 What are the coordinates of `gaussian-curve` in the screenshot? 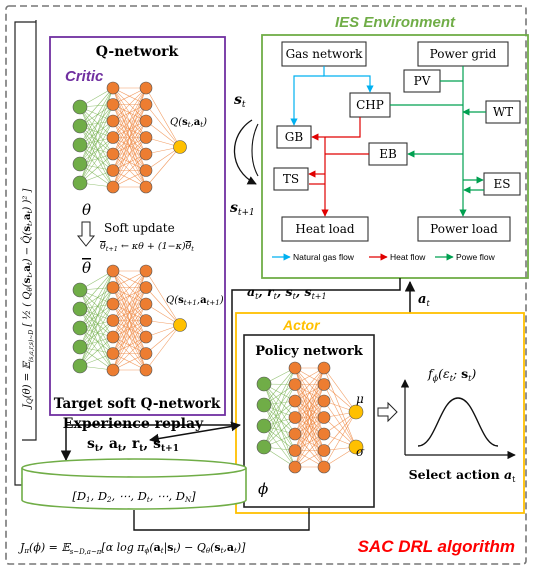 It's located at (458, 422).